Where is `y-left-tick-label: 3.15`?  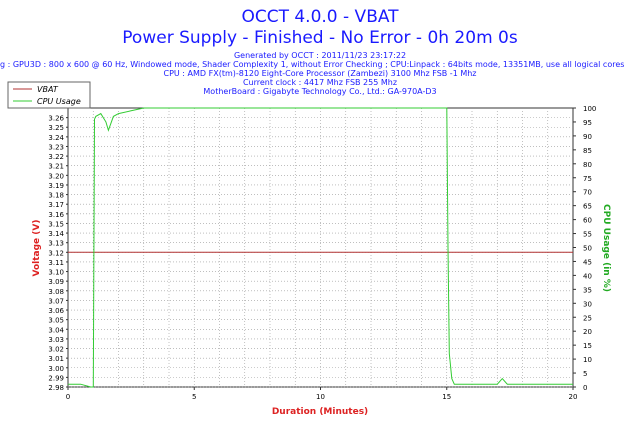 y-left-tick-label: 3.15 is located at coordinates (56, 224).